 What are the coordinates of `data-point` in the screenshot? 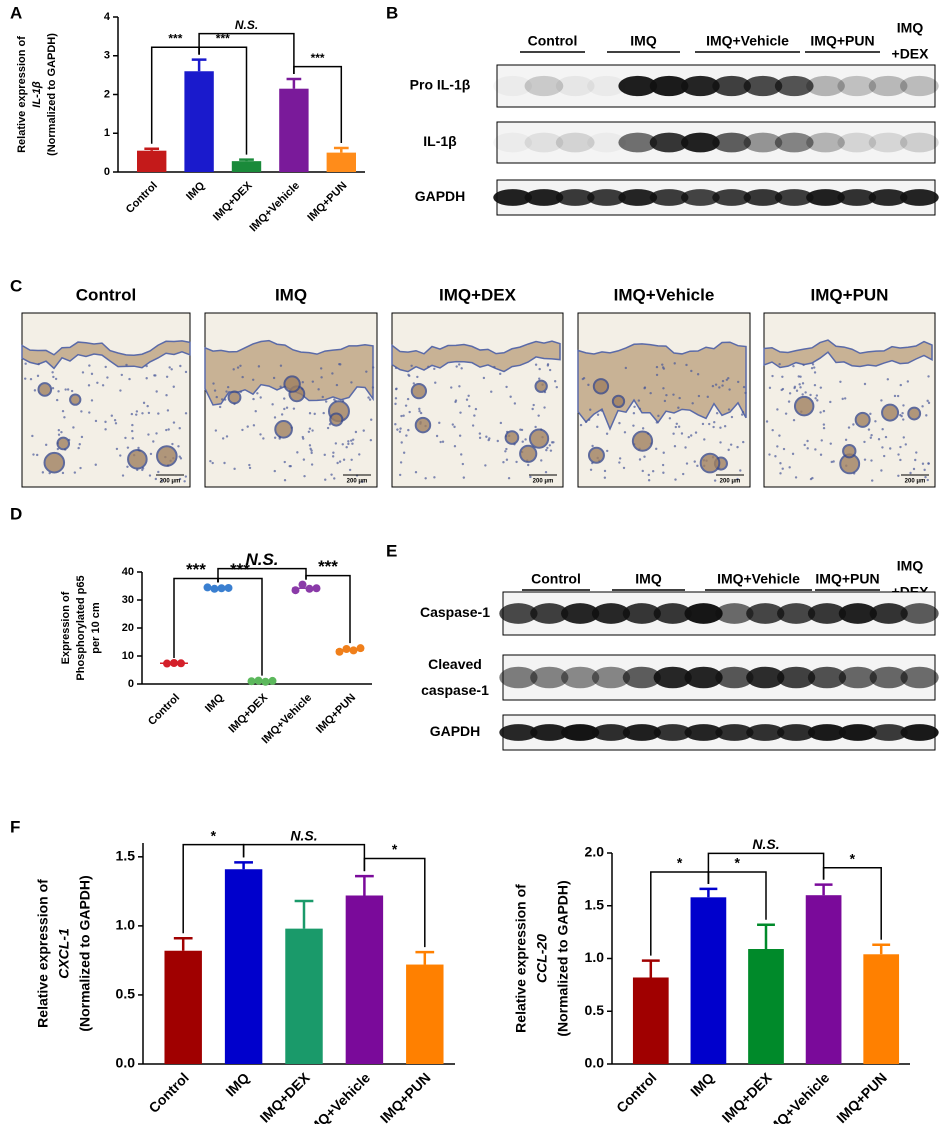 It's located at (207, 587).